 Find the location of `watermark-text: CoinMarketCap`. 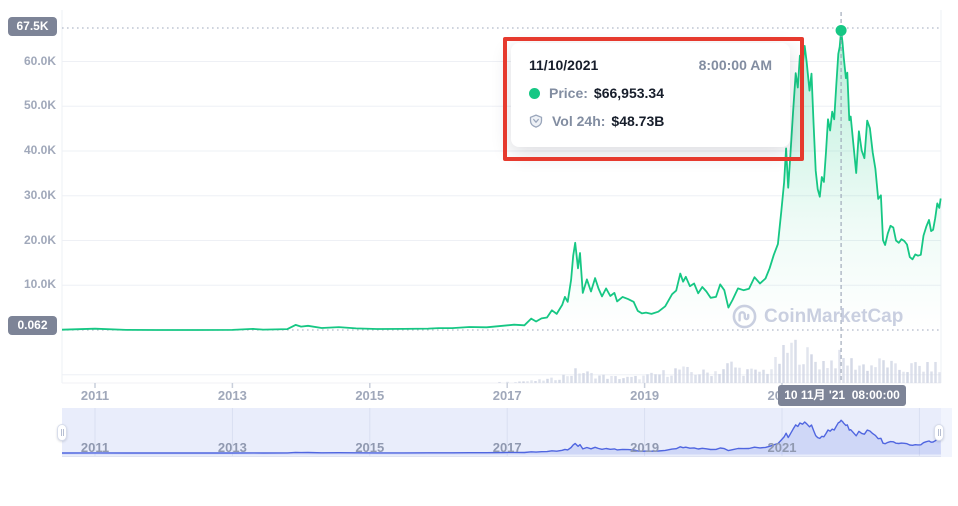

watermark-text: CoinMarketCap is located at coordinates (834, 316).